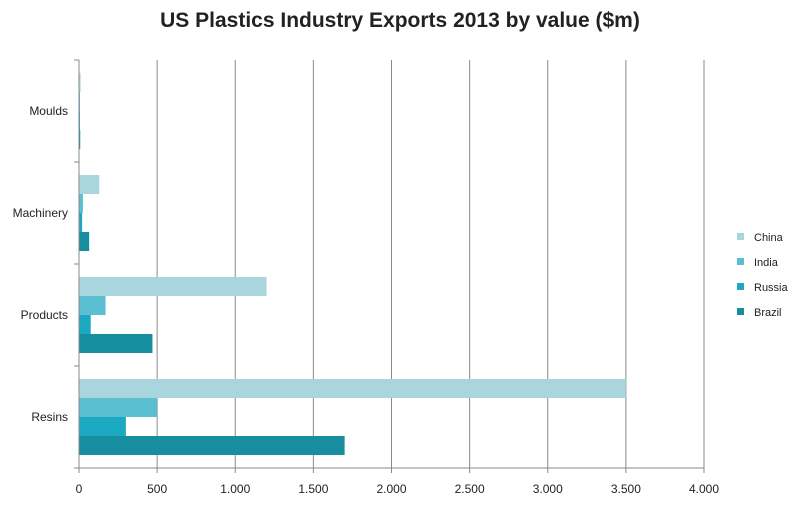 Image resolution: width=800 pixels, height=510 pixels. I want to click on x-tick-label: 2.000, so click(391, 489).